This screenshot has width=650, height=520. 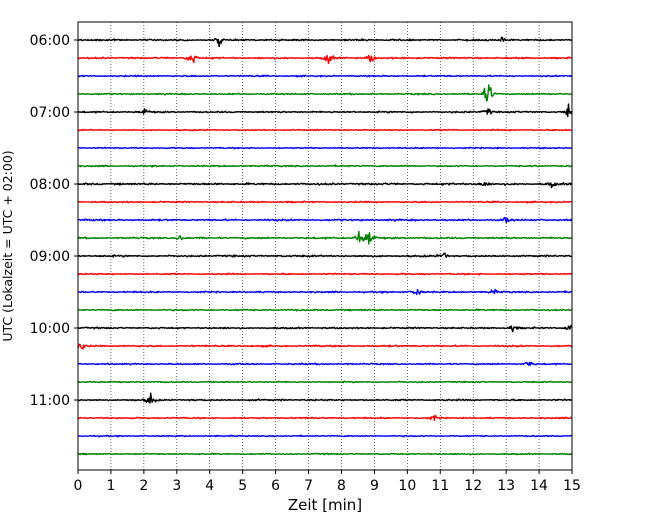 I want to click on y-tick-label: 09:00, so click(x=50, y=257).